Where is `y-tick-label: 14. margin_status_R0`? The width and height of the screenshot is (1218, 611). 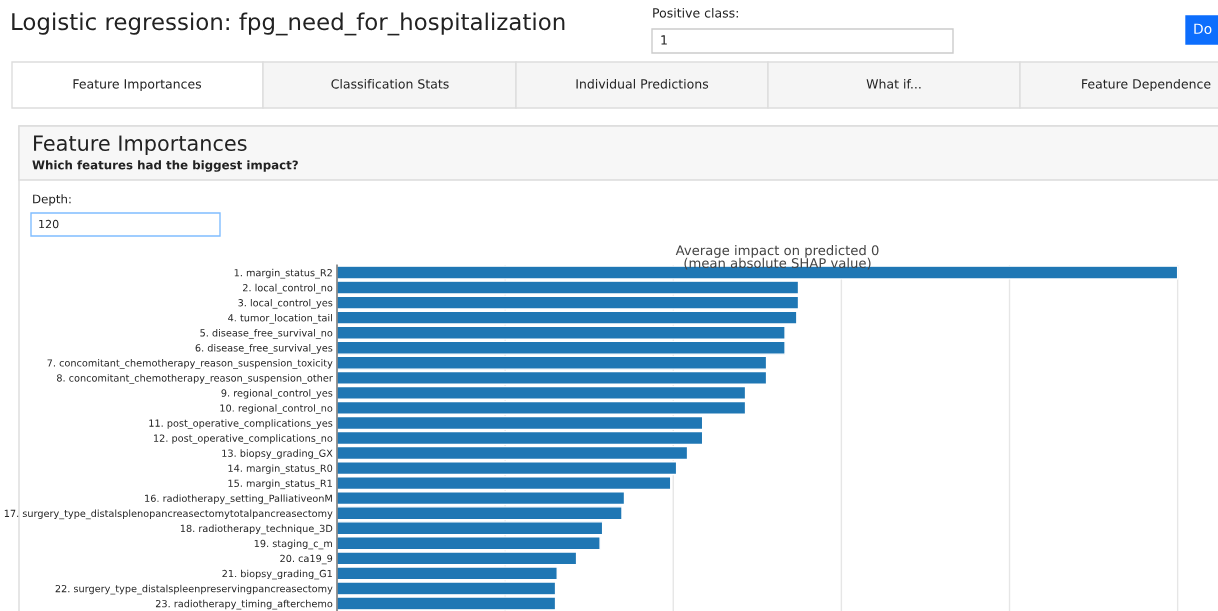 y-tick-label: 14. margin_status_R0 is located at coordinates (280, 469).